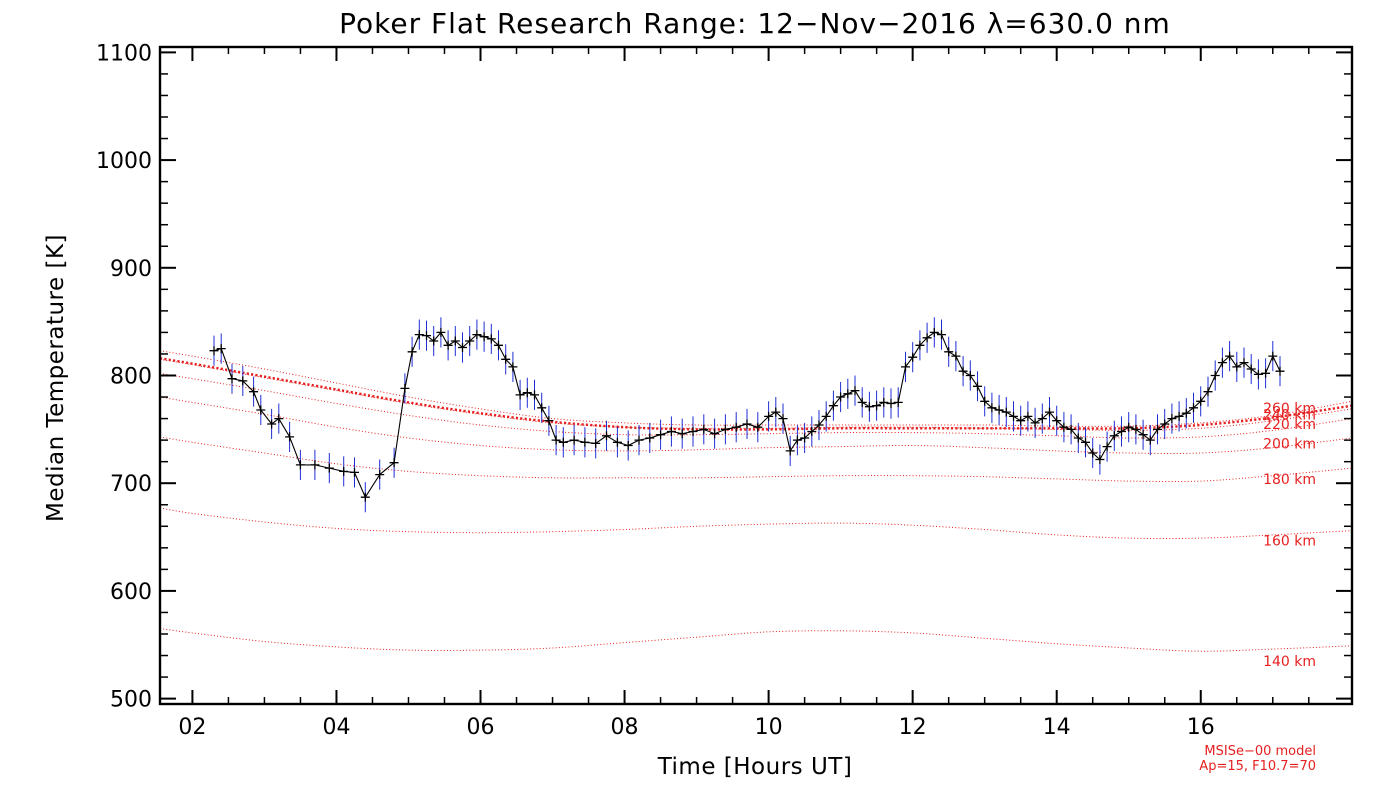 The image size is (1400, 804). What do you see at coordinates (1257, 766) in the screenshot?
I see `model-note-line-2: Ap=15, F10.7=70` at bounding box center [1257, 766].